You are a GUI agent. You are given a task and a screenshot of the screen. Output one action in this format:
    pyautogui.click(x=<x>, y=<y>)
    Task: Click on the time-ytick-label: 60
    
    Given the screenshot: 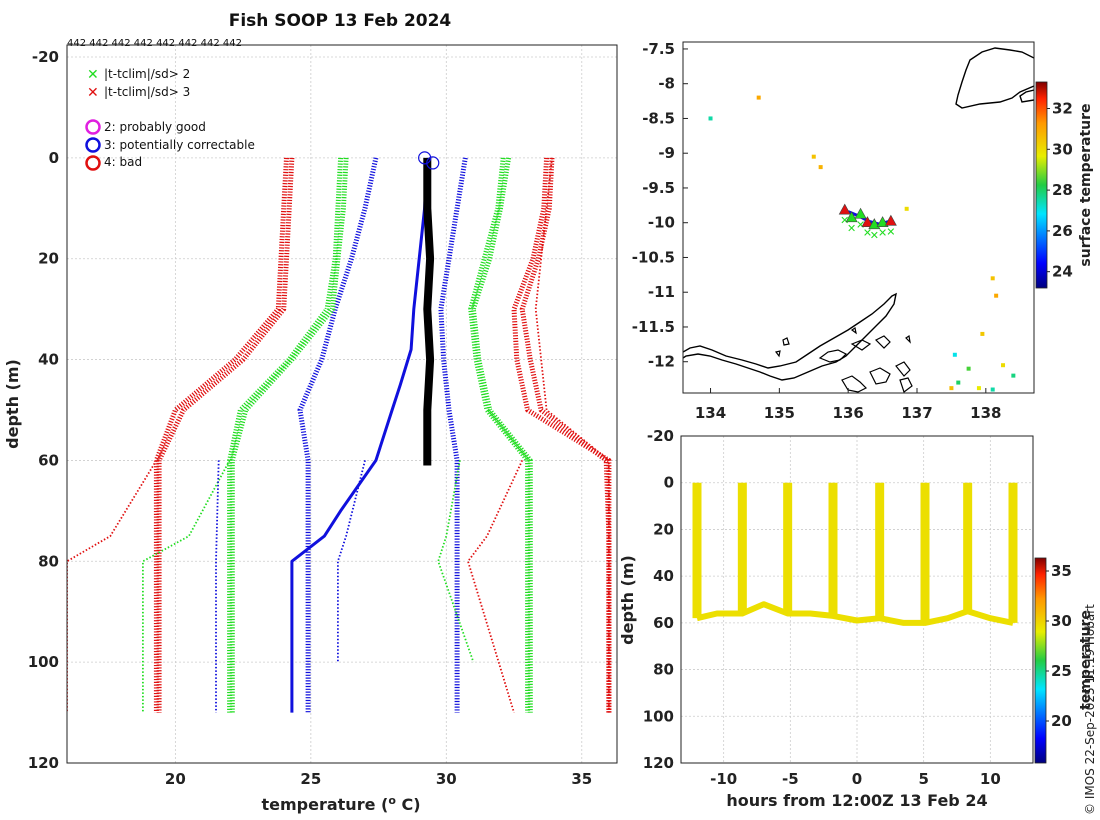 What is the action you would take?
    pyautogui.click(x=663, y=623)
    